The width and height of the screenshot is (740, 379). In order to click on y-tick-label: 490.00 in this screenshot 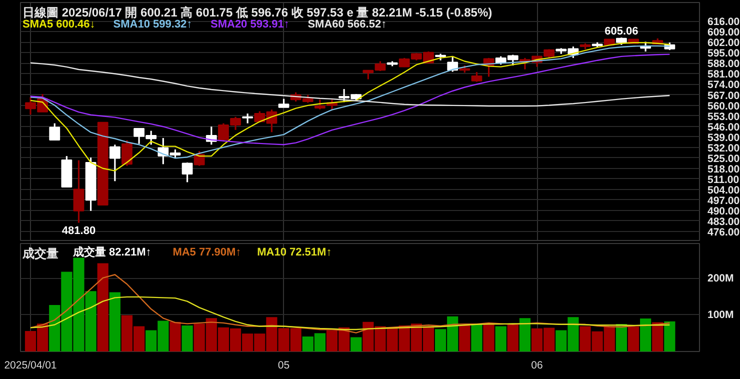, I will do `click(724, 211)`.